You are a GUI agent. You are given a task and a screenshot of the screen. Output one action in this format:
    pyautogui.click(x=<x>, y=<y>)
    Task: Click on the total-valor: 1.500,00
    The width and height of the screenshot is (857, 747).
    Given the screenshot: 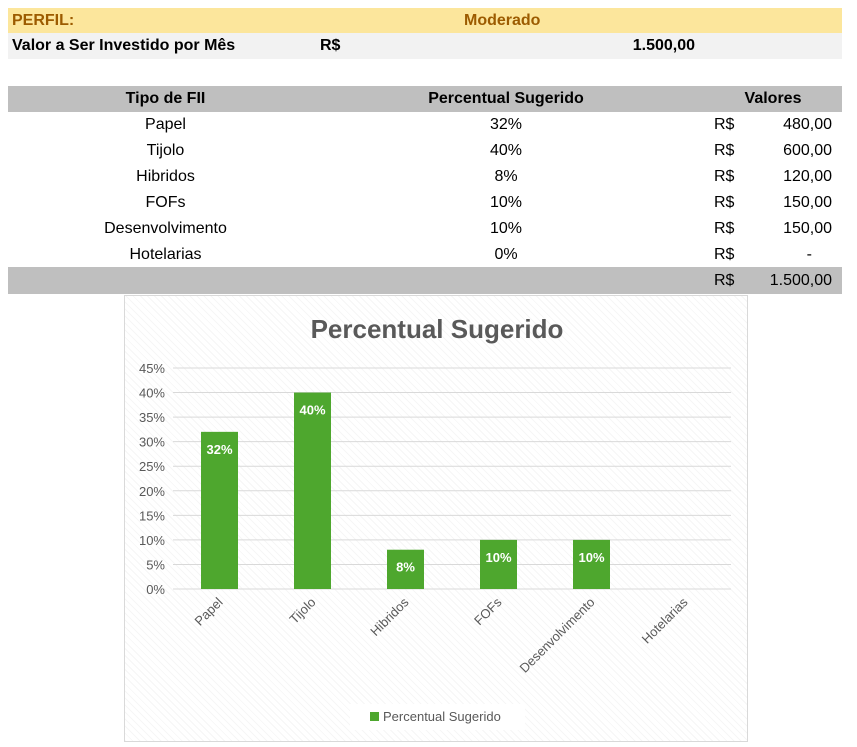 What is the action you would take?
    pyautogui.click(x=800, y=280)
    